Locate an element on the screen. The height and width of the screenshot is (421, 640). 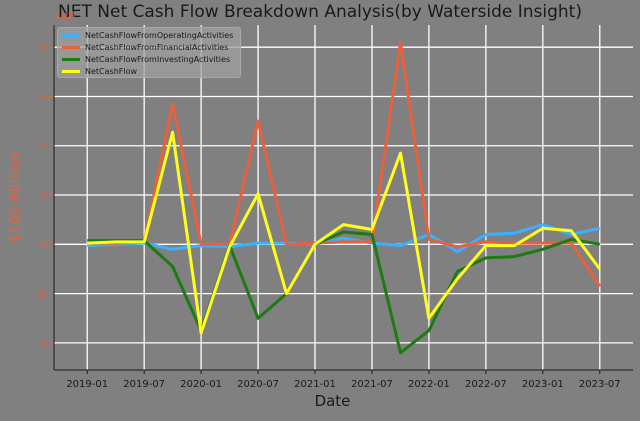
legend-item: NetCashFlowFromFinancialActivities is located at coordinates (149, 47).